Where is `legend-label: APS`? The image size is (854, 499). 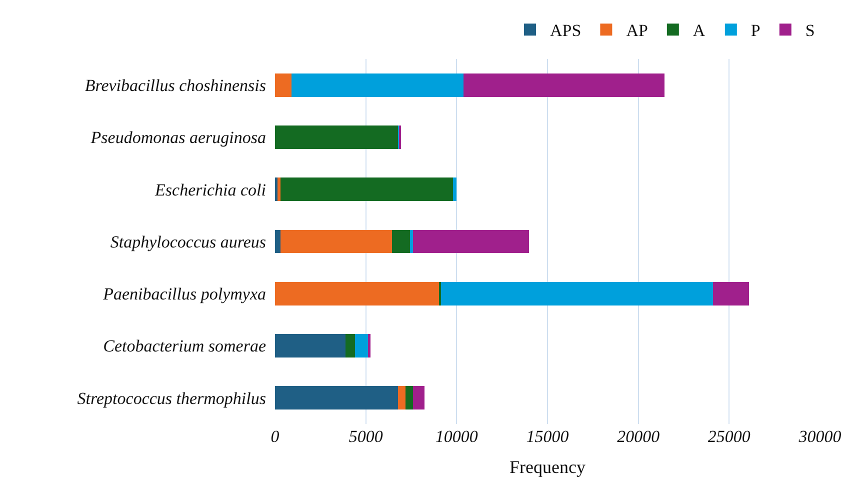
legend-label: APS is located at coordinates (566, 30).